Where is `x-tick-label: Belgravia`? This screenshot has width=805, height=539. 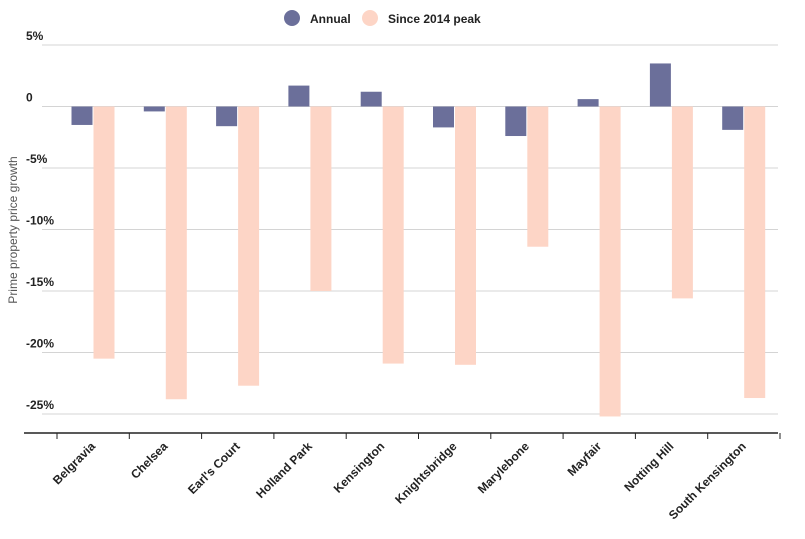 x-tick-label: Belgravia is located at coordinates (74, 463).